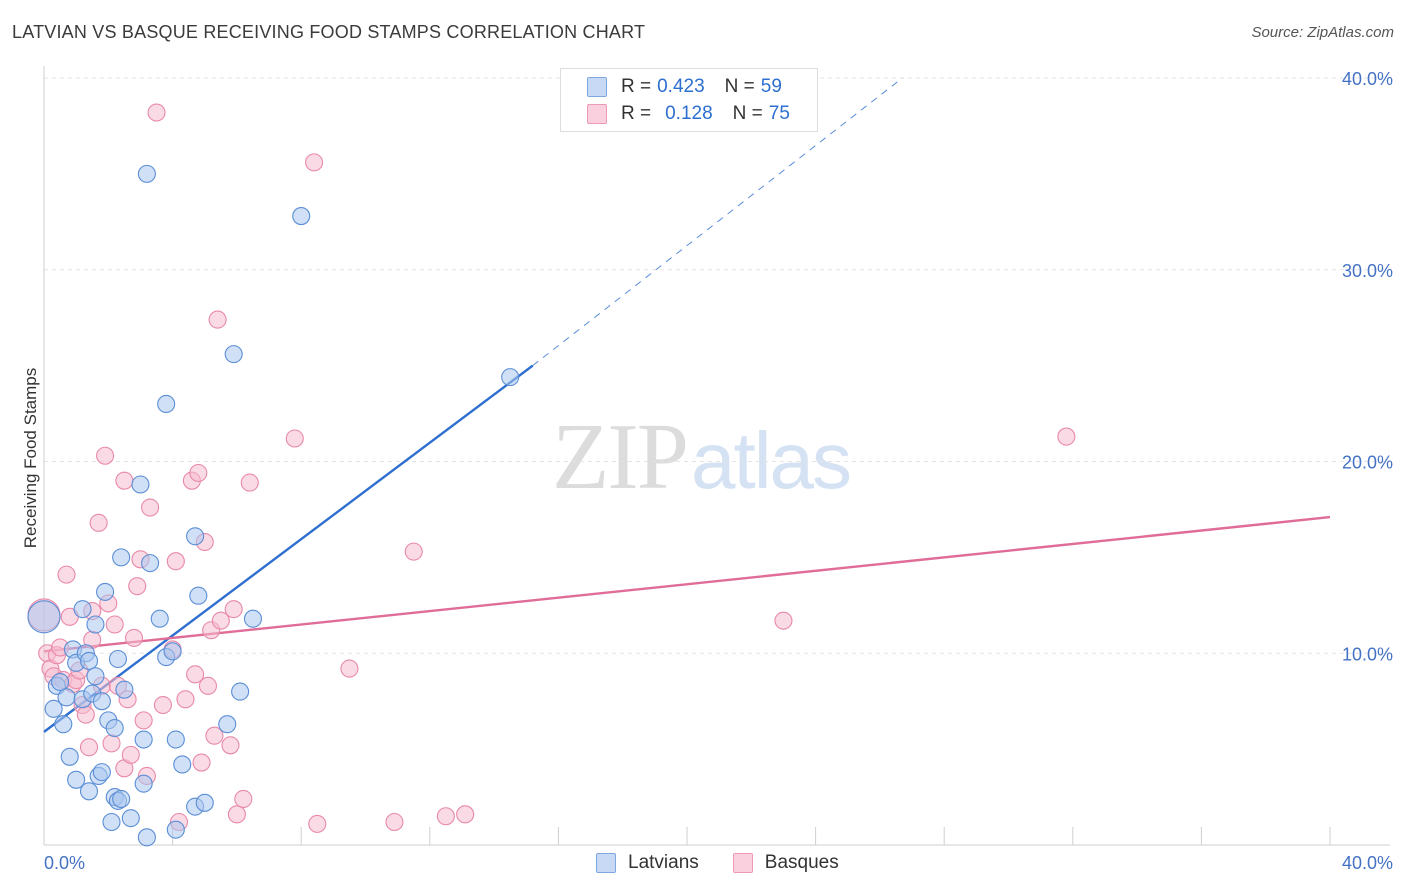 This screenshot has height=892, width=1406. What do you see at coordinates (1367, 79) in the screenshot?
I see `y-tick-label: 40.0%` at bounding box center [1367, 79].